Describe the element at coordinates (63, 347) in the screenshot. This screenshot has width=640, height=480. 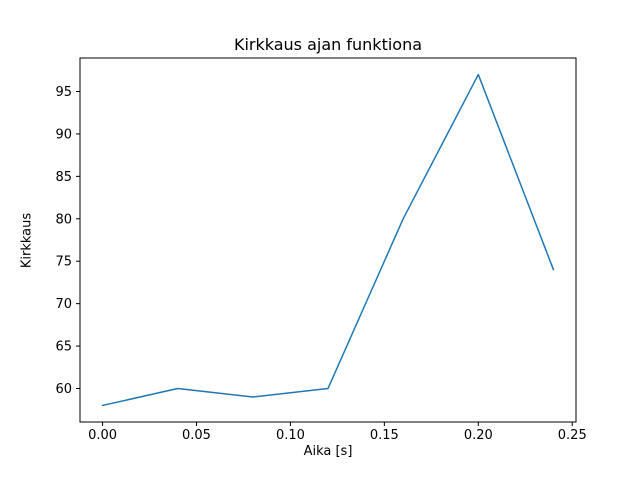
I see `y-tick-label: 65` at that location.